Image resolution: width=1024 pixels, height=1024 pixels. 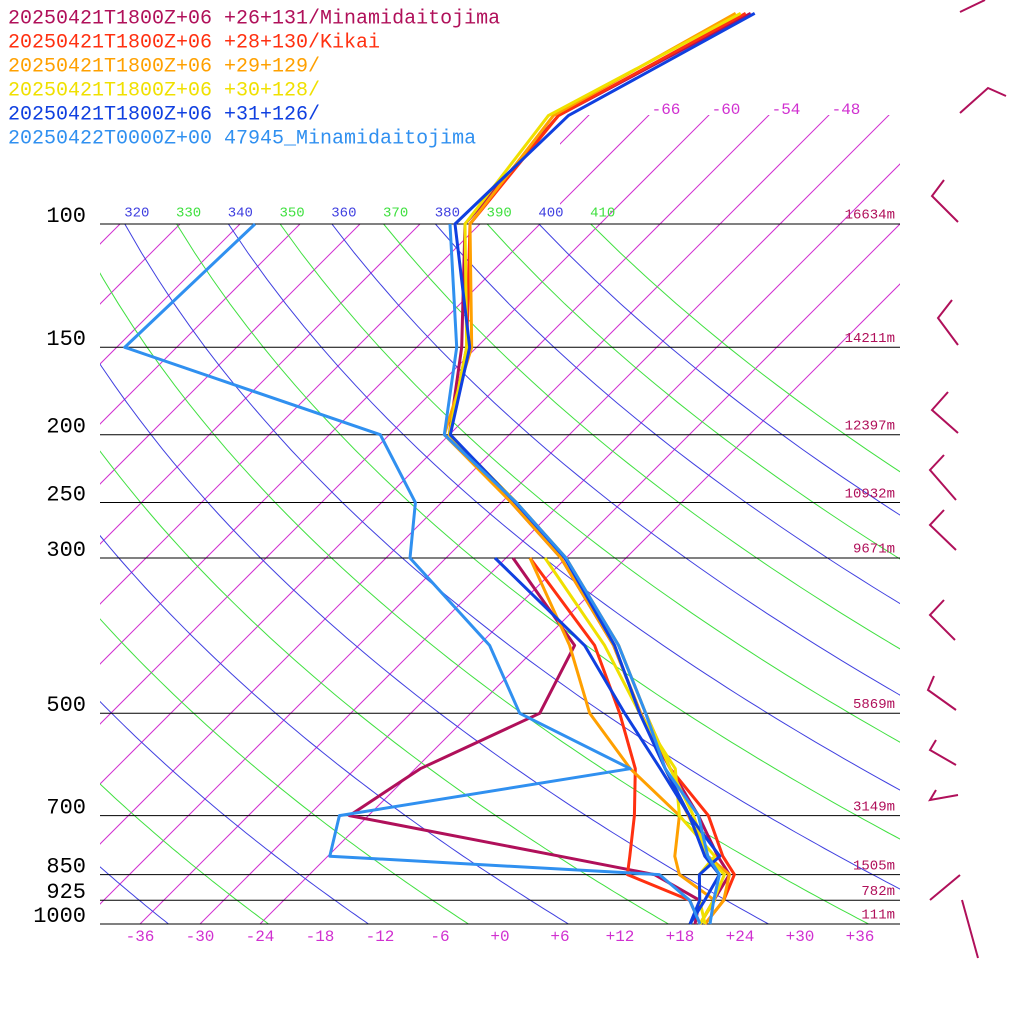 I want to click on y-tick-label: 500, so click(x=66, y=705).